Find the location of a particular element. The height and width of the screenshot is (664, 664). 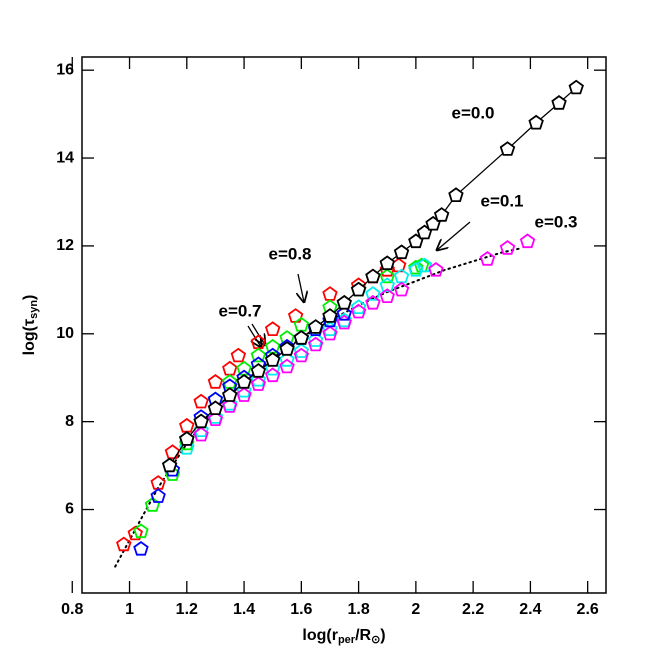

x-tick-label: 1.2 is located at coordinates (187, 609).